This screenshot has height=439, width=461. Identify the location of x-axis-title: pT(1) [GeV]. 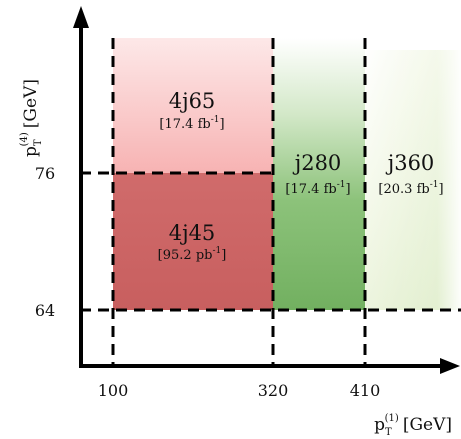
(413, 425).